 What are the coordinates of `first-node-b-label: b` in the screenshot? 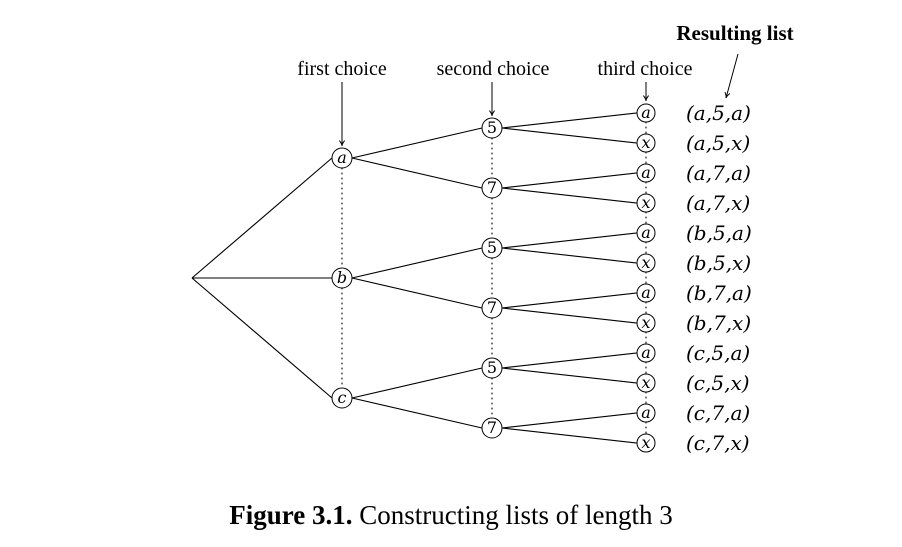 It's located at (342, 277).